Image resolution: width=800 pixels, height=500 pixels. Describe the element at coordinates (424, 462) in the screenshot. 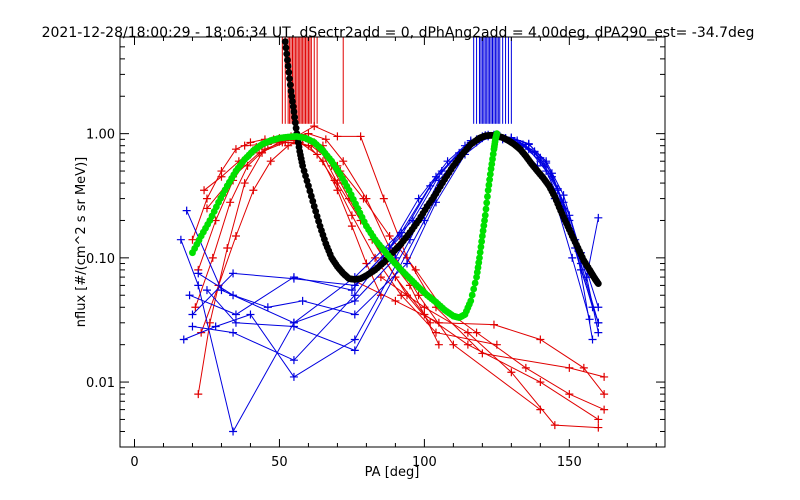

I see `x-tick-label-2: 100` at that location.